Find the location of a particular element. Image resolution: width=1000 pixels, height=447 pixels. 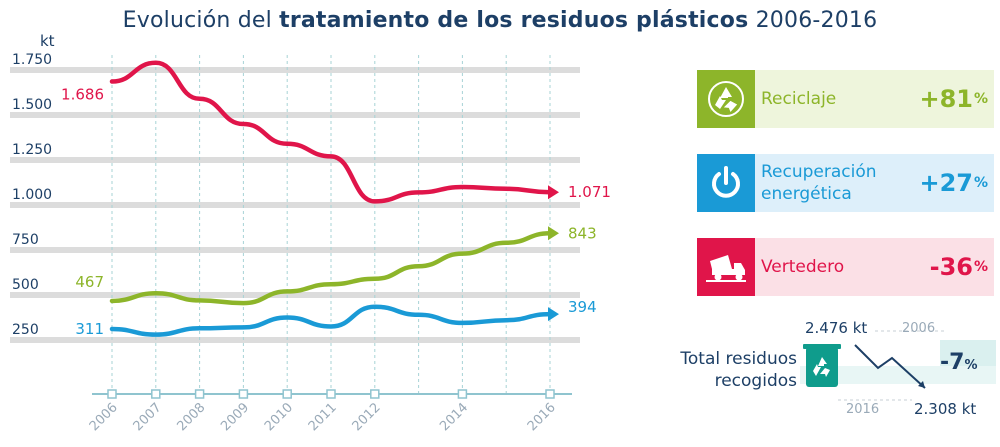

vertedero-row: Vertedero -36% is located at coordinates (845, 267).